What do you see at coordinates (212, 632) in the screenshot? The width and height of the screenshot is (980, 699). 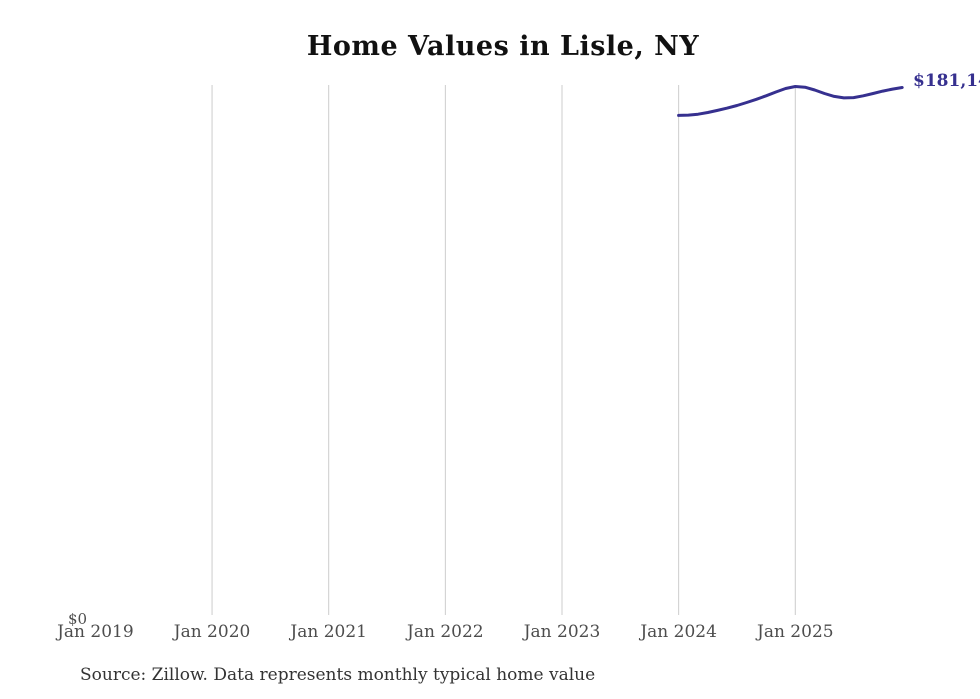 I see `x-tick-label: Jan 2020` at bounding box center [212, 632].